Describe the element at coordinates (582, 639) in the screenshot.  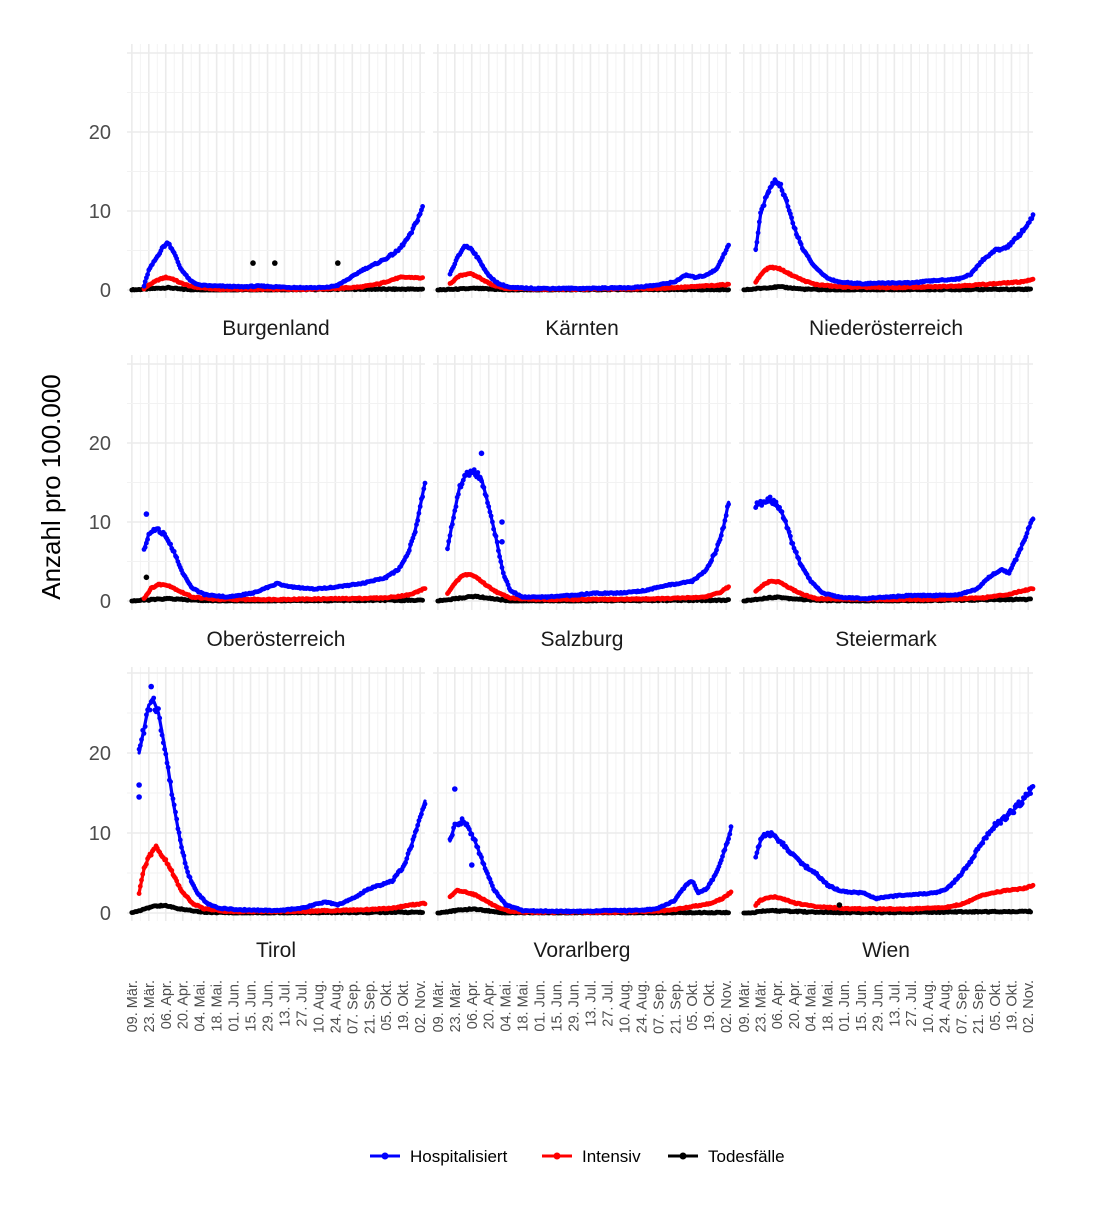
I see `panel-title: Salzburg` at that location.